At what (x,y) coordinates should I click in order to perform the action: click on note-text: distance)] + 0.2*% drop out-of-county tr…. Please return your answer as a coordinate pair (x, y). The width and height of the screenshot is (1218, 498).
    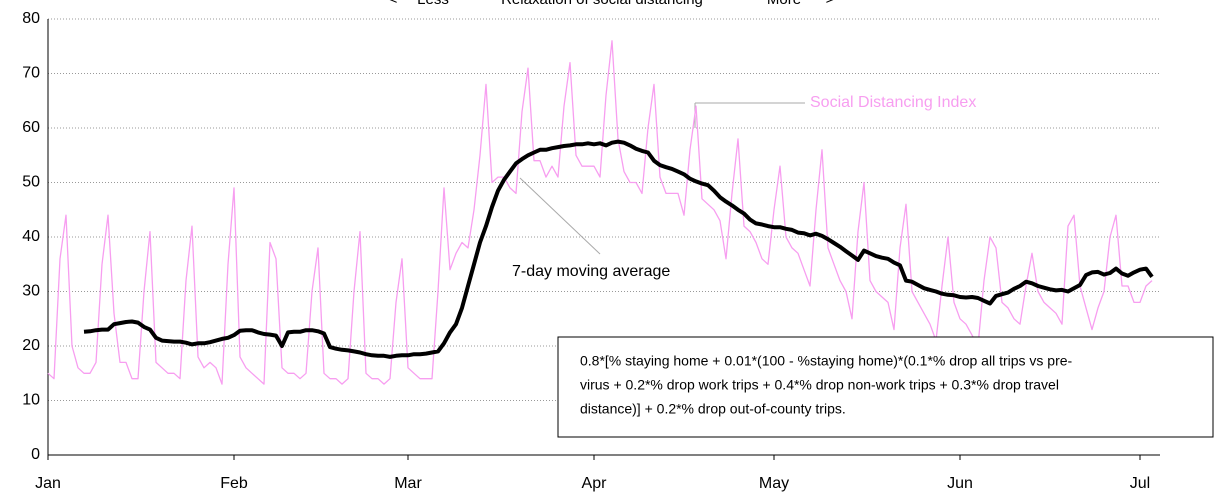
    Looking at the image, I should click on (713, 409).